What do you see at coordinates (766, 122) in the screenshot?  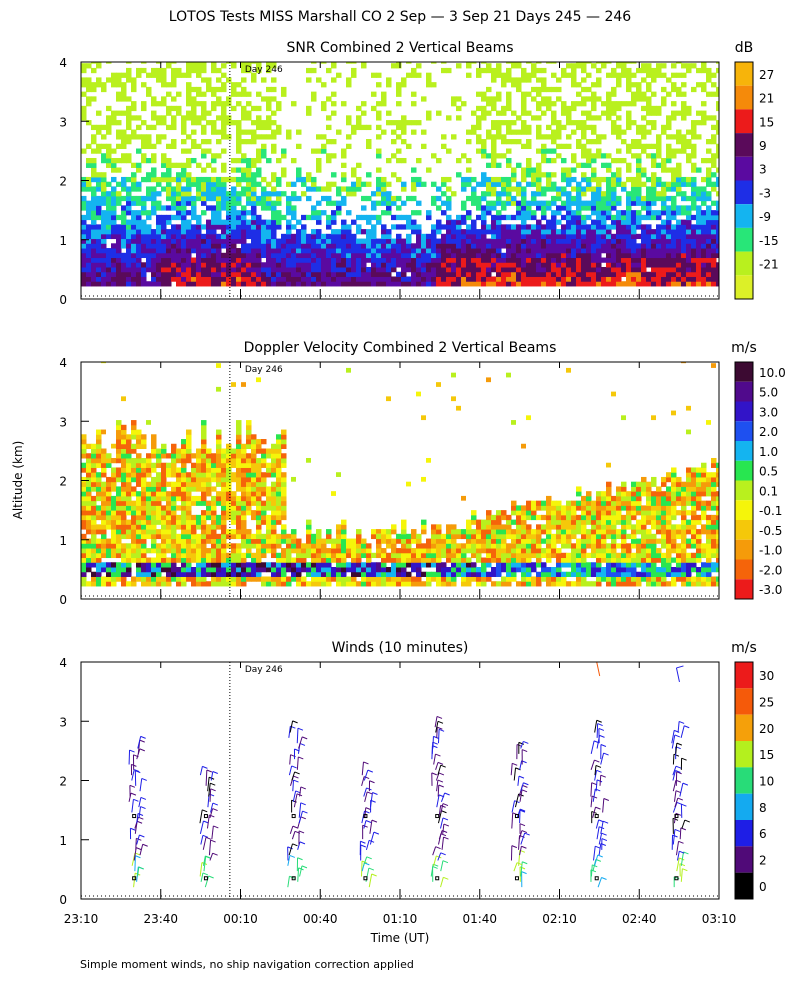 I see `colorbar-label: 15` at bounding box center [766, 122].